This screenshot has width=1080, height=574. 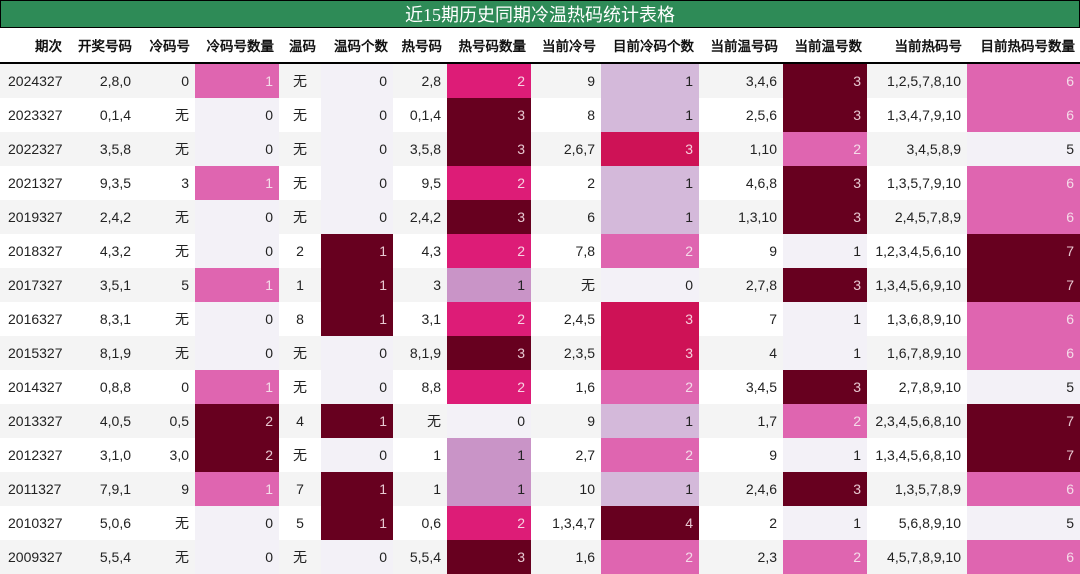 What do you see at coordinates (741, 489) in the screenshot?
I see `cur-warm-cell: 2,4,6` at bounding box center [741, 489].